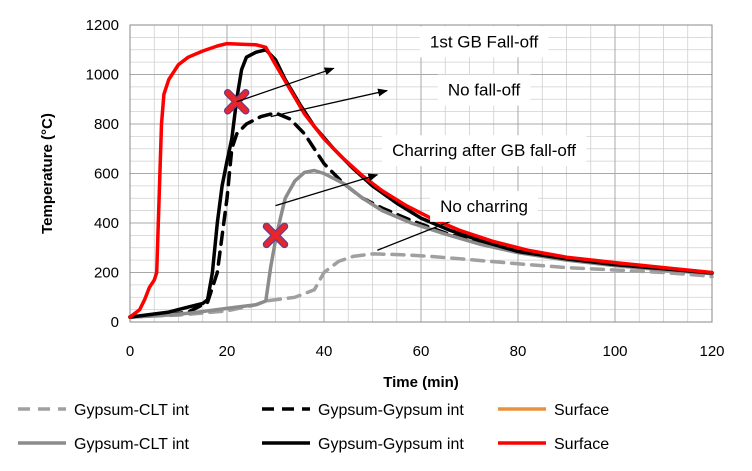 This screenshot has width=752, height=471. Describe the element at coordinates (391, 410) in the screenshot. I see `legend-label-1: Gypsum-Gypsum int` at that location.